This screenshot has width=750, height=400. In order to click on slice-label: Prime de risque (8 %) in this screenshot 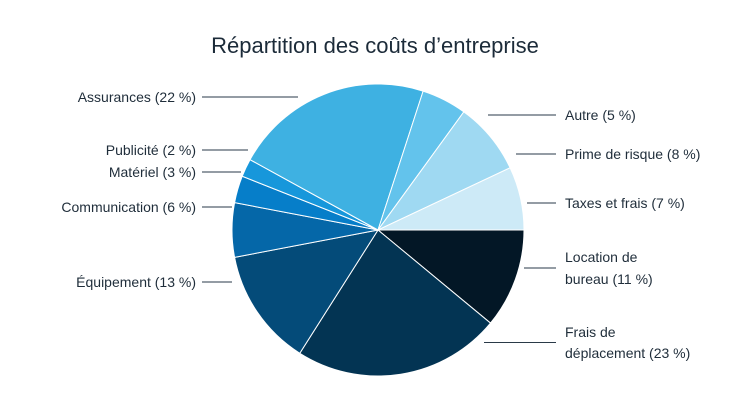, I will do `click(632, 154)`.